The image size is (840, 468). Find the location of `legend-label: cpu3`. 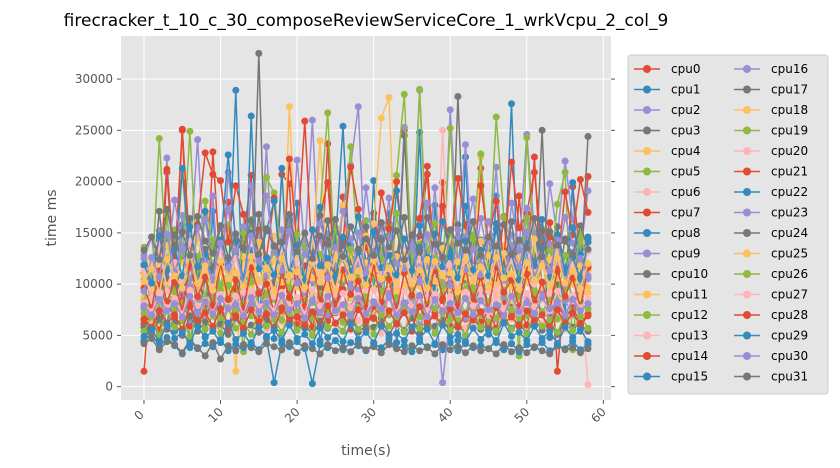

legend-label: cpu3 is located at coordinates (685, 131).